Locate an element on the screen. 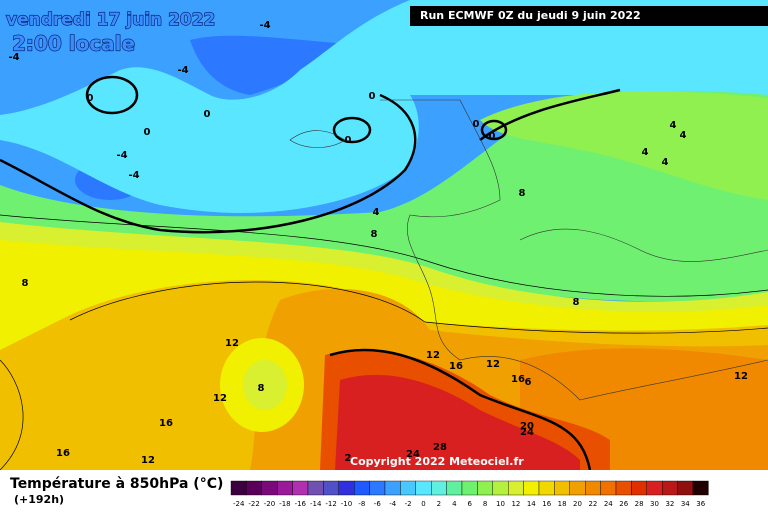 The width and height of the screenshot is (768, 512). contour-label: 20 is located at coordinates (527, 426).